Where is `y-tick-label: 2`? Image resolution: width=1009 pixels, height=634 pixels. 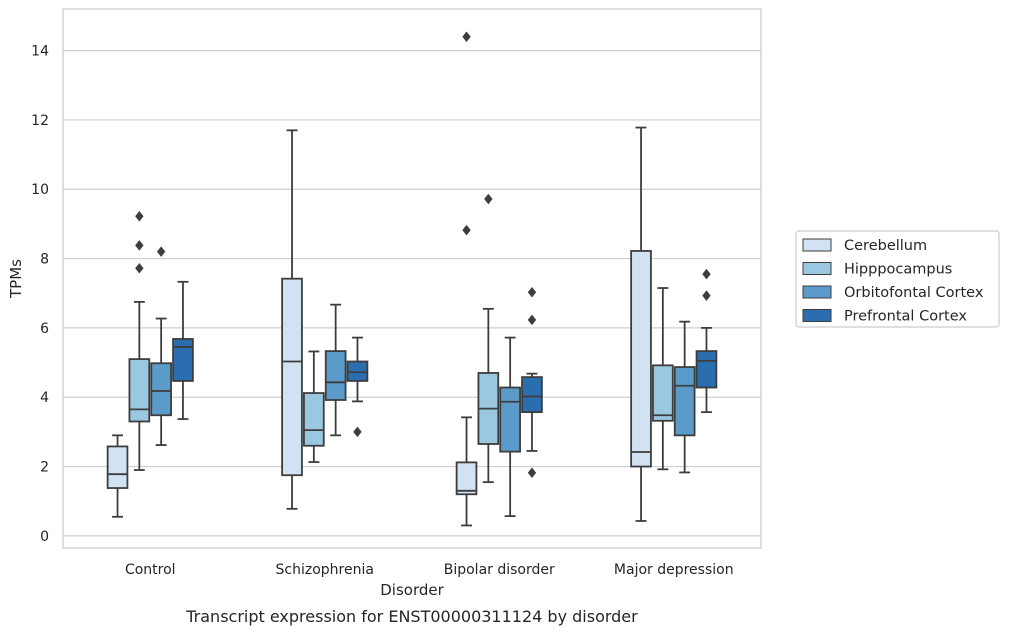
y-tick-label: 2 is located at coordinates (44, 468).